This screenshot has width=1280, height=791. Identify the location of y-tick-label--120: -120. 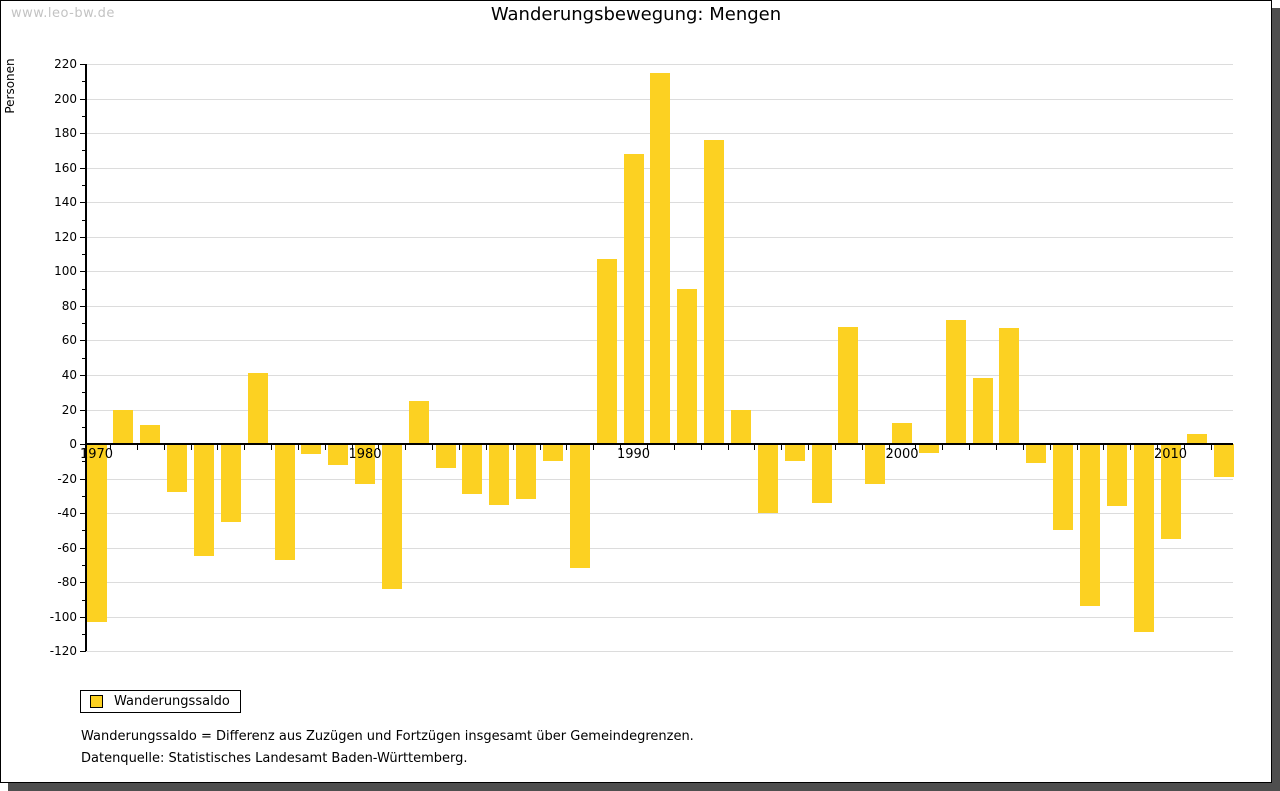
(63, 651).